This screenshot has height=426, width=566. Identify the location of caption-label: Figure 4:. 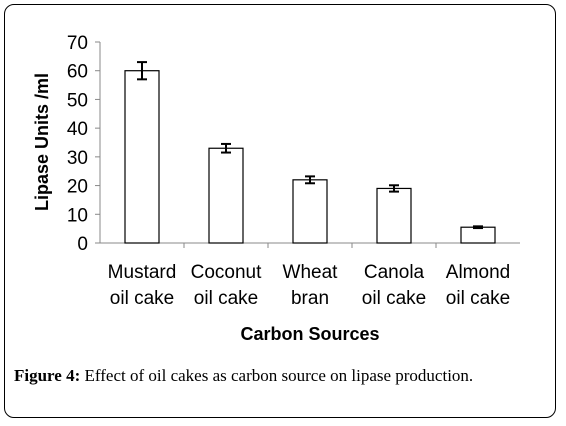
(47, 375).